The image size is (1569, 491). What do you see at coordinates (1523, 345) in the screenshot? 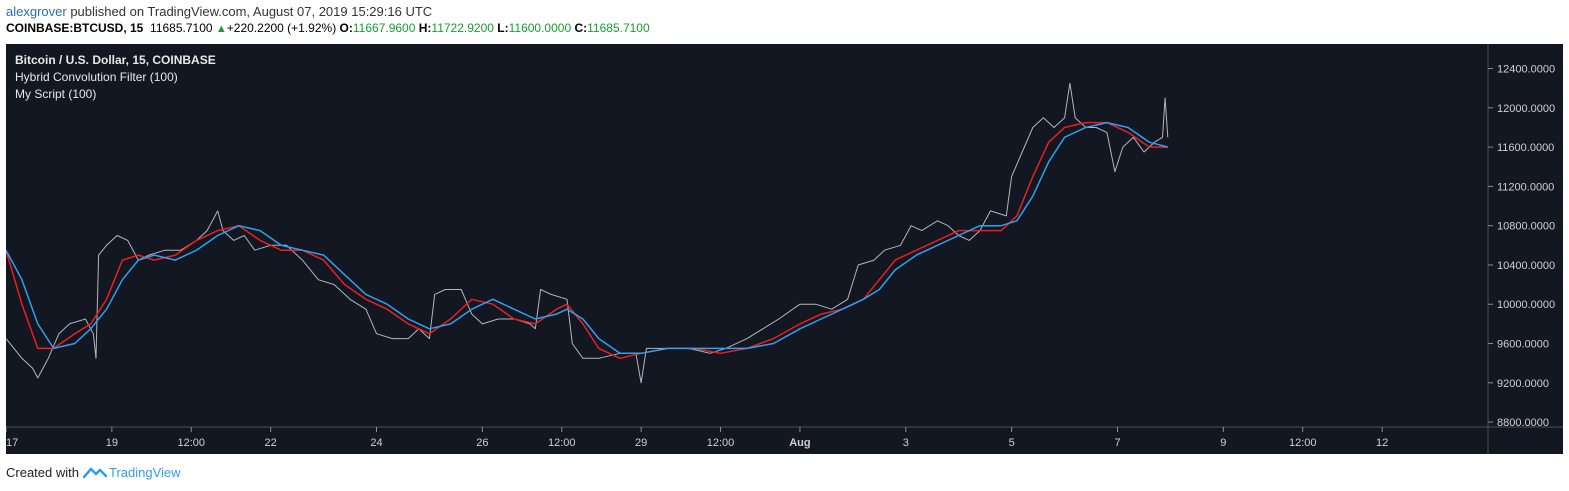
I see `y-tick-label: 9600.0000` at bounding box center [1523, 345].